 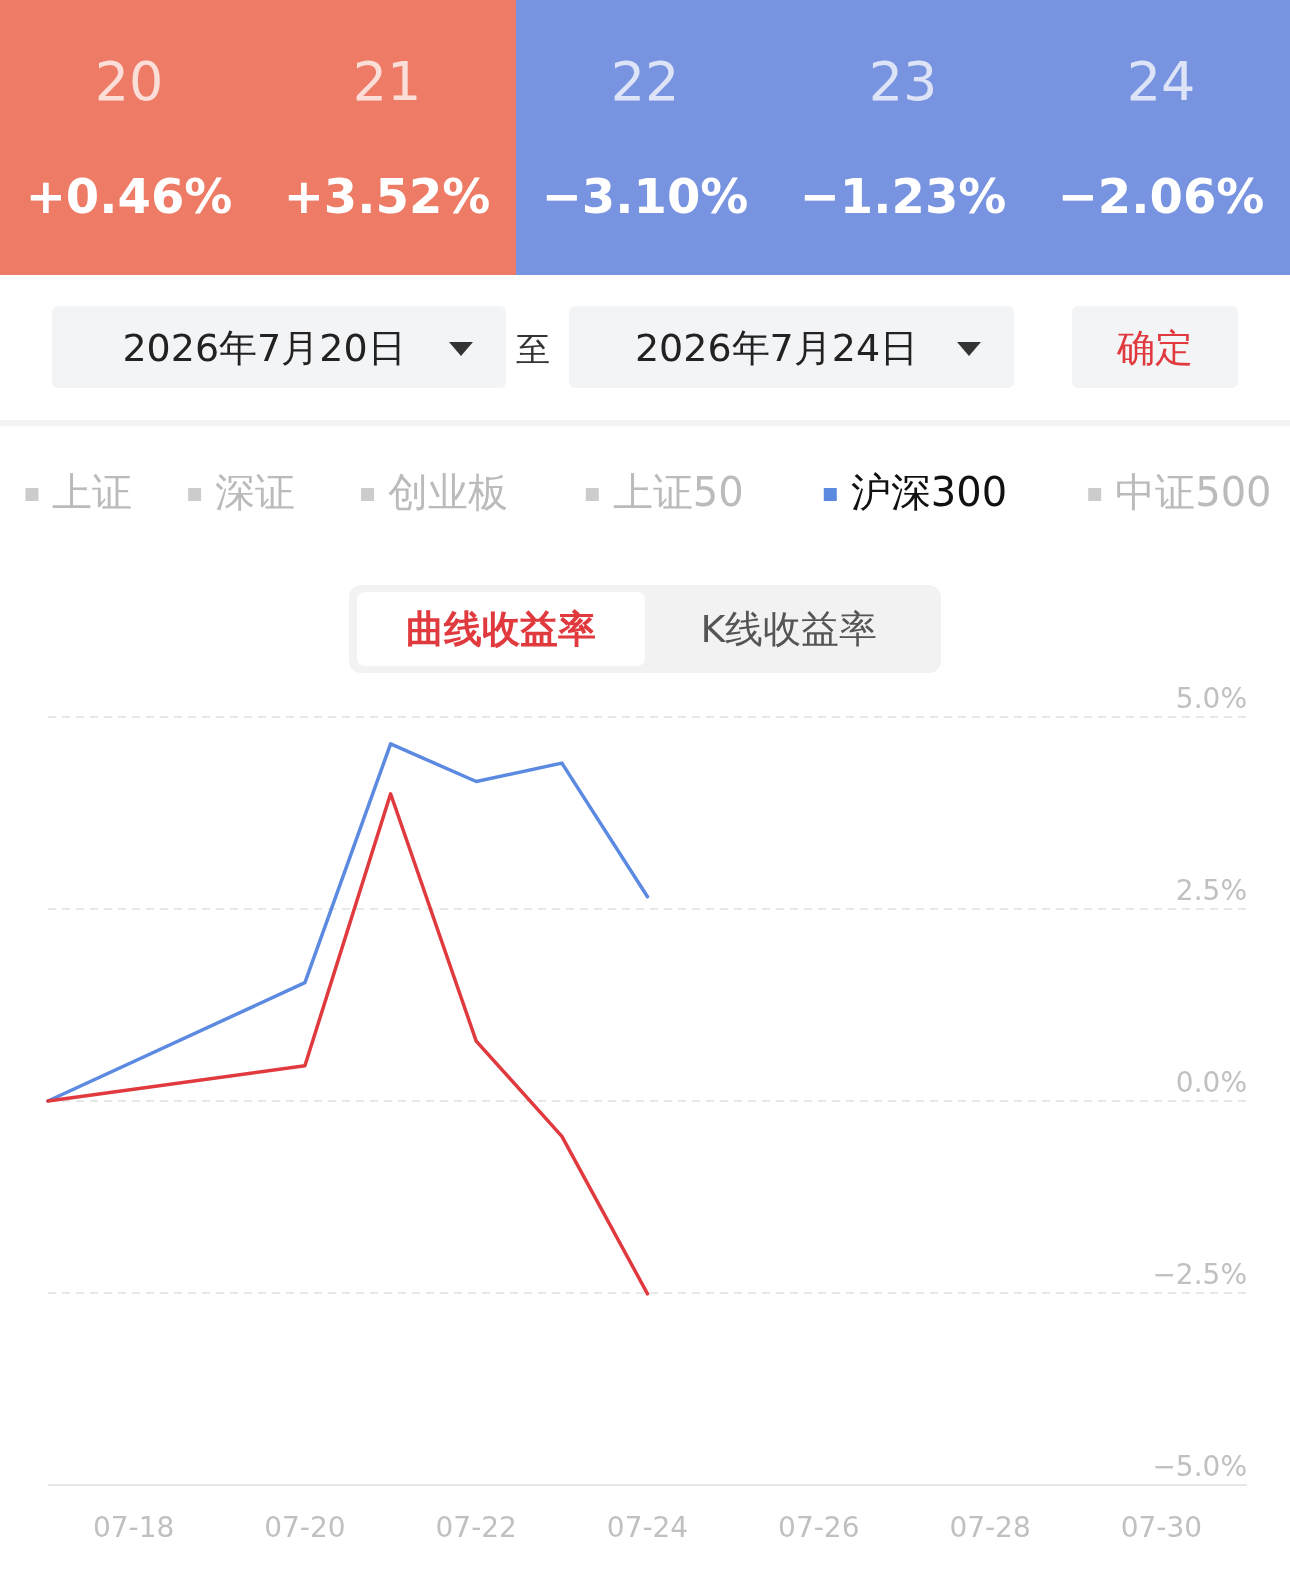 What do you see at coordinates (387, 81) in the screenshot?
I see `x-tick-label: 21` at bounding box center [387, 81].